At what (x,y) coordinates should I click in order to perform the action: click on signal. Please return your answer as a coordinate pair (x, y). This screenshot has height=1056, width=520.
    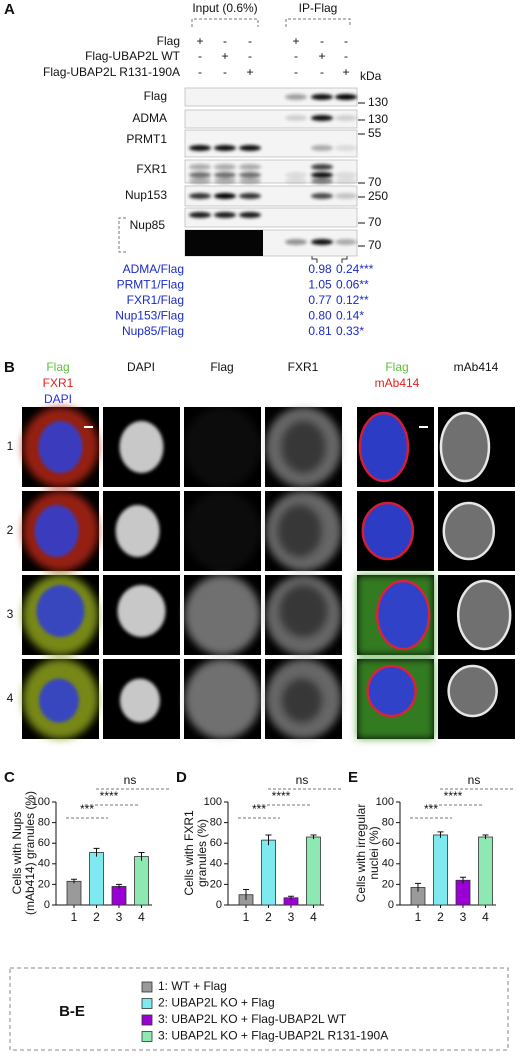
    Looking at the image, I should click on (222, 699).